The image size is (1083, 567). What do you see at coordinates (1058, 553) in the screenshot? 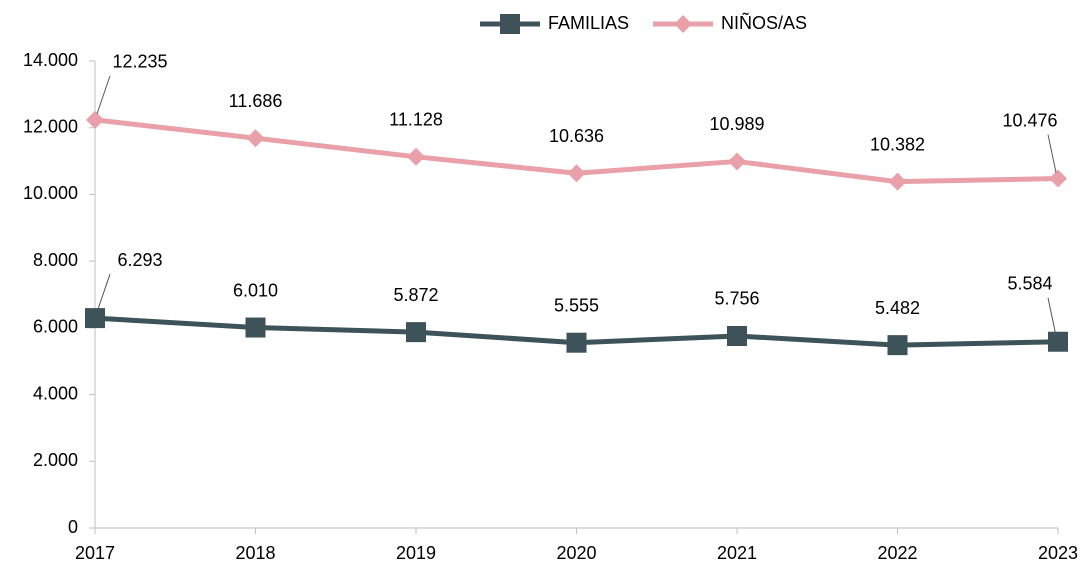
I see `x-tick-label: 2023` at bounding box center [1058, 553].